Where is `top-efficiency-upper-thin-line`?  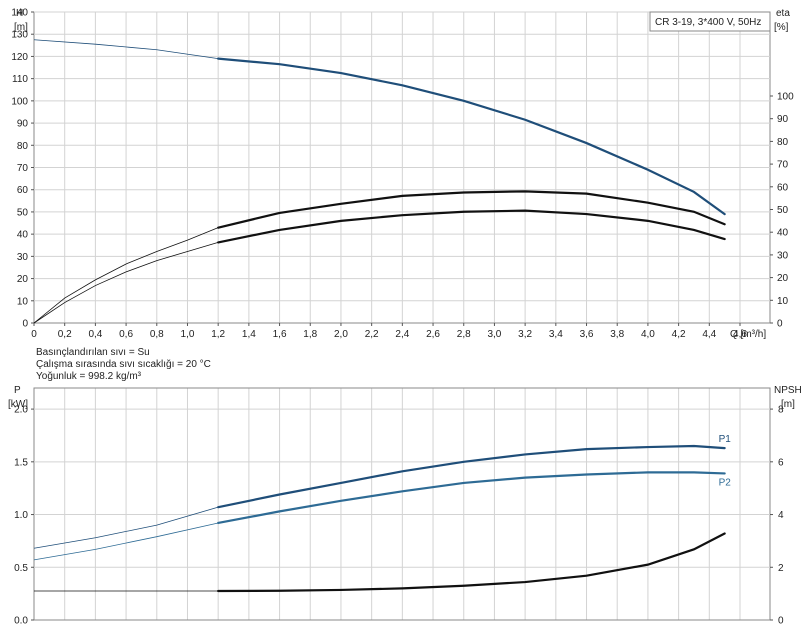 top-efficiency-upper-thin-line is located at coordinates (126, 275).